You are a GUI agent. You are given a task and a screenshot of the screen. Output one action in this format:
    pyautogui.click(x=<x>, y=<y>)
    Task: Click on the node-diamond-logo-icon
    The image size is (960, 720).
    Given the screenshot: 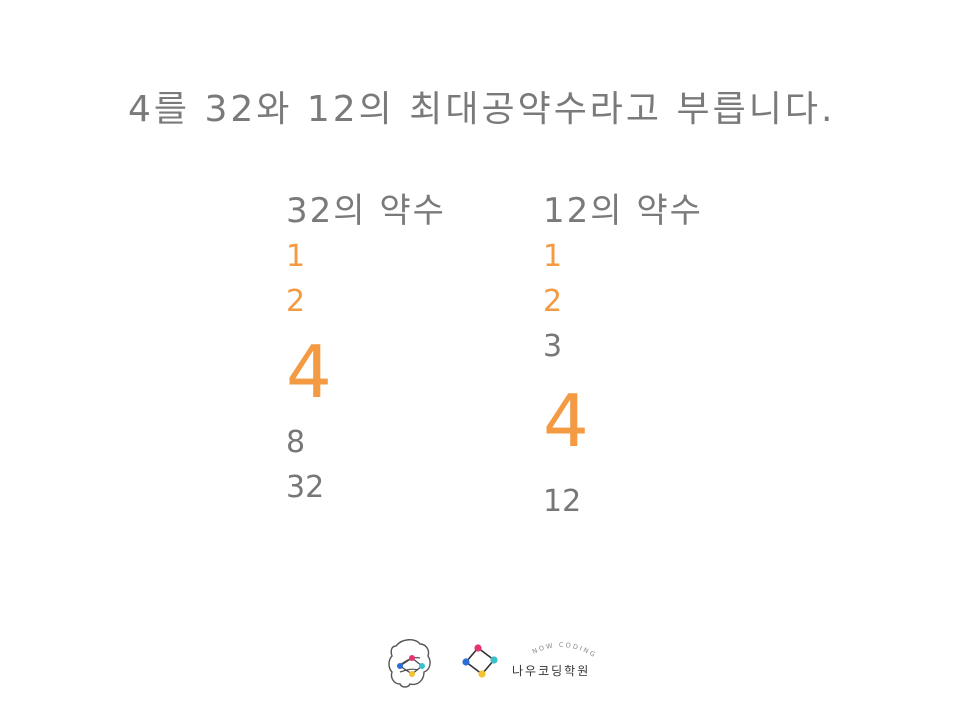 What is the action you would take?
    pyautogui.click(x=480, y=661)
    